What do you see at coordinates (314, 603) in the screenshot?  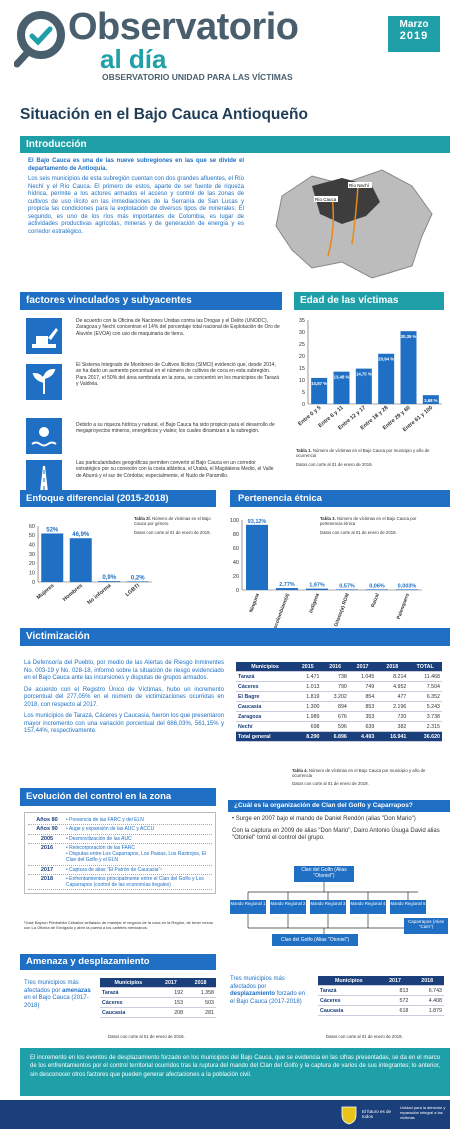 I see `category-label: Indígena` at bounding box center [314, 603].